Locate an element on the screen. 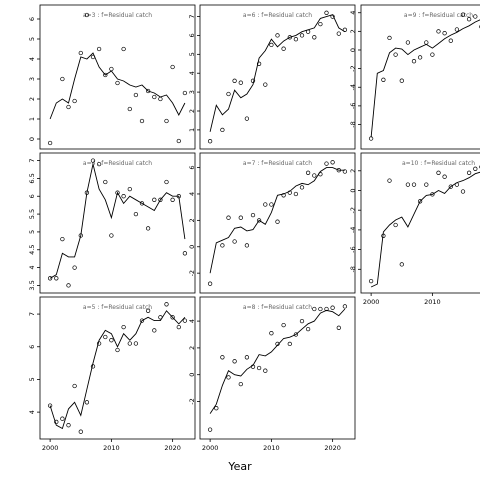 This screenshot has height=480, width=480. panel-title: a=4 : f=Residual catch is located at coordinates (117, 163).